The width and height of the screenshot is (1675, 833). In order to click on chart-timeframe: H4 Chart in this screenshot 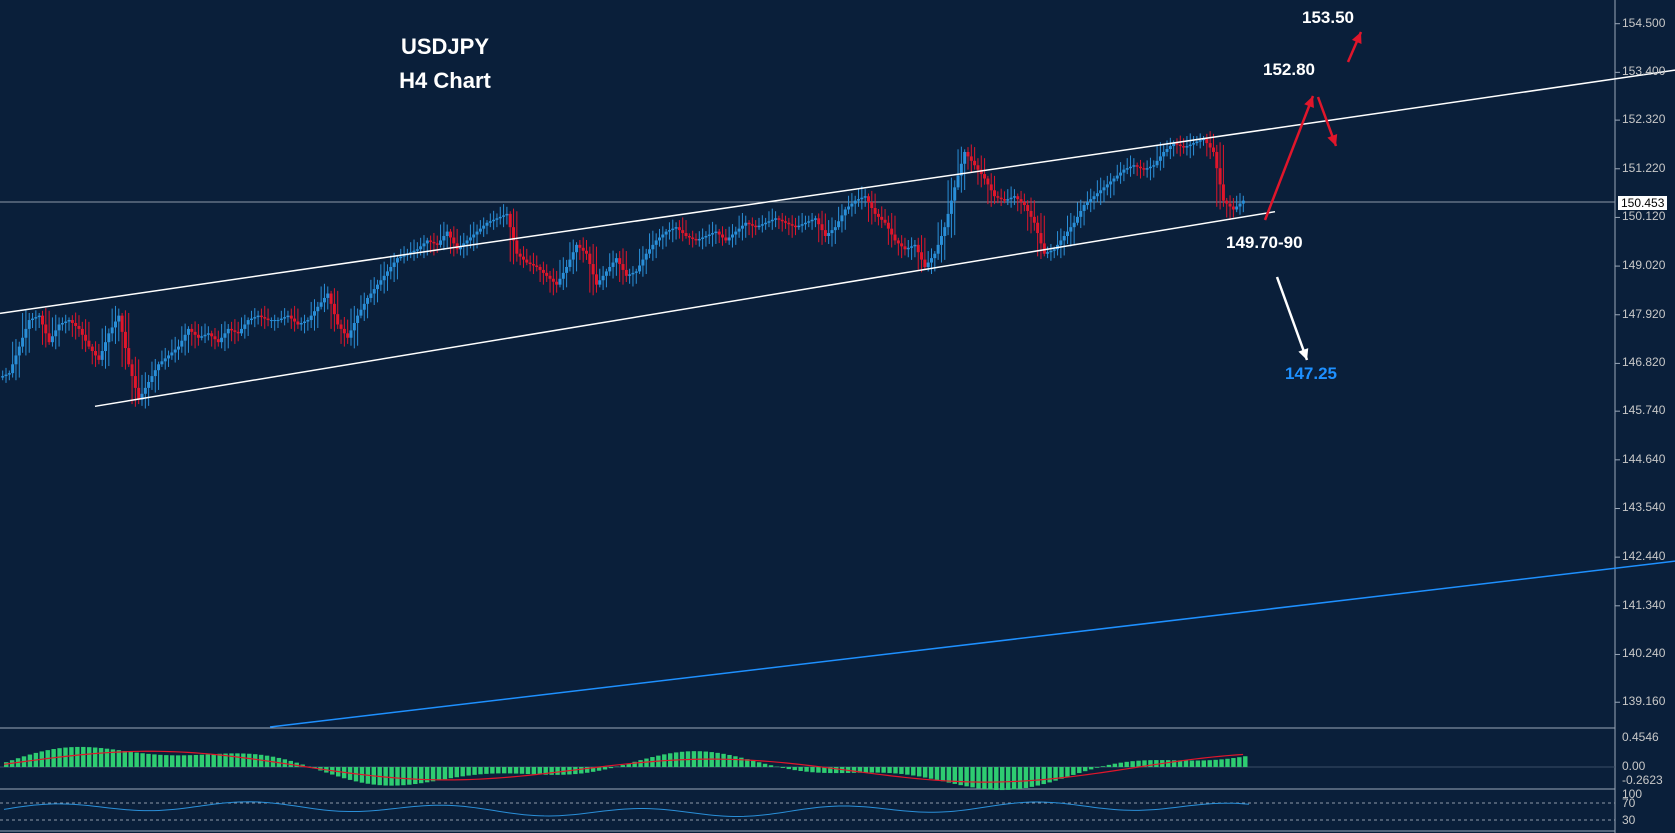, I will do `click(445, 80)`.